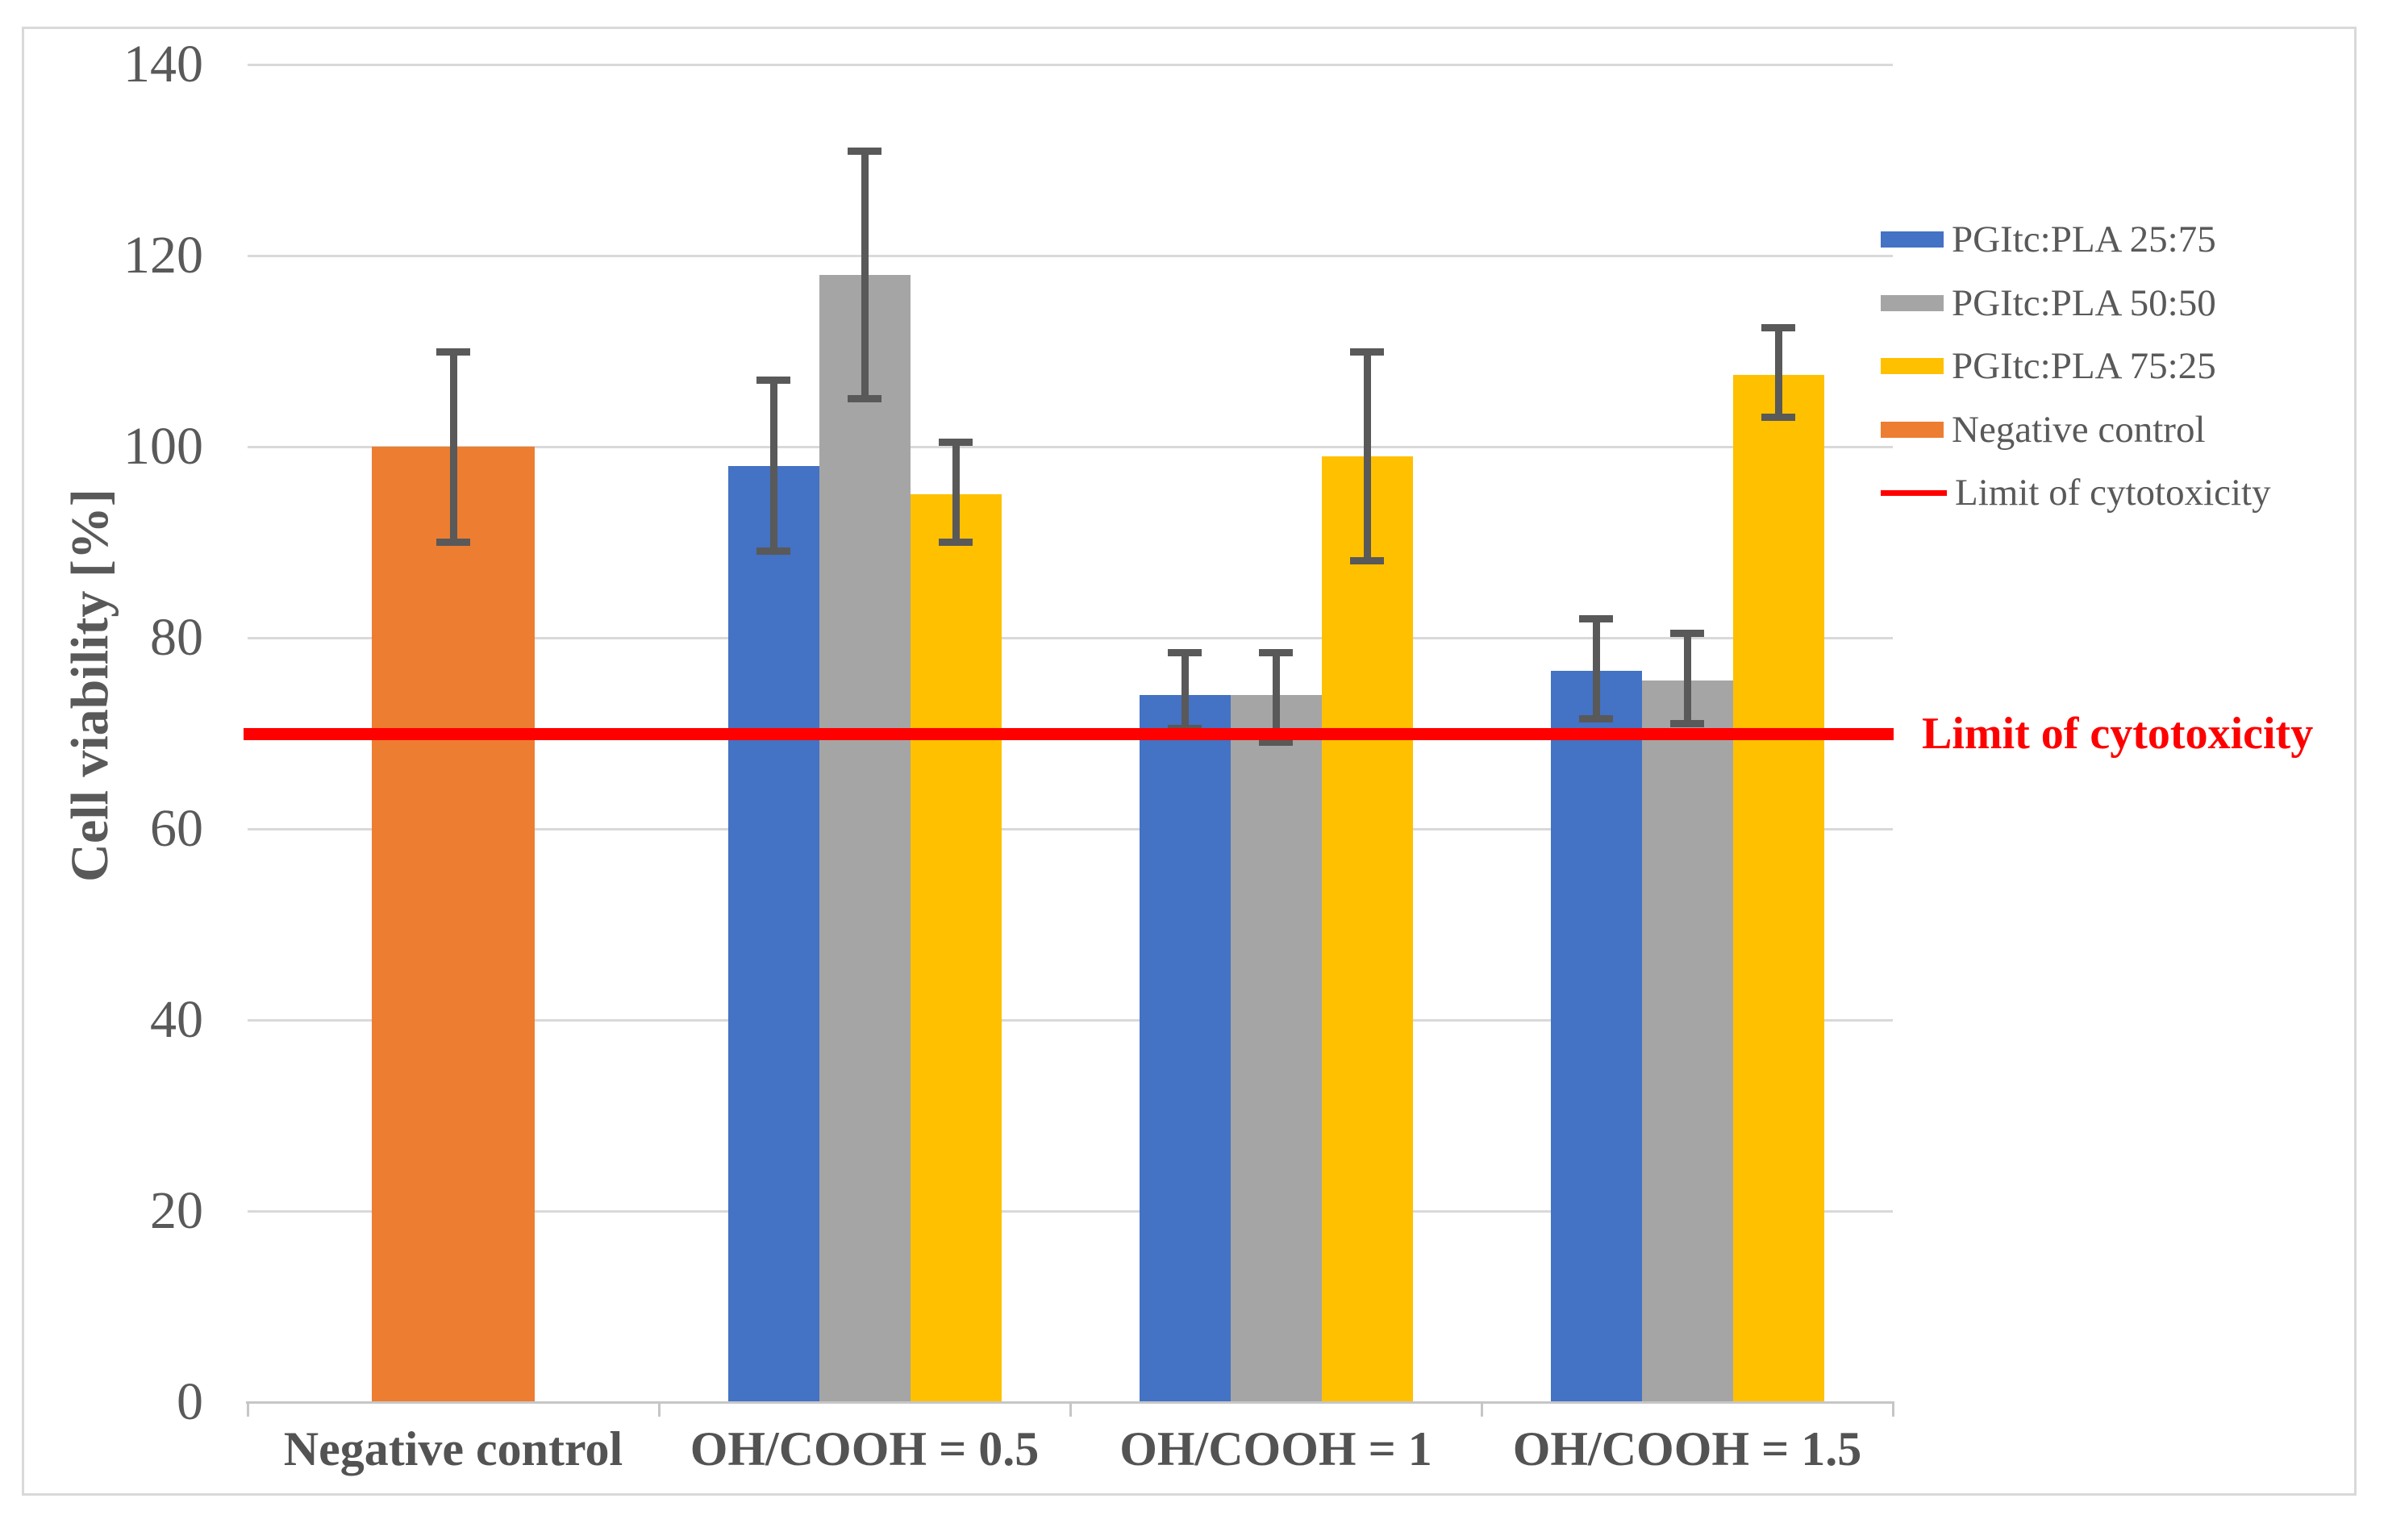  I want to click on legend-item: PGItc:PLA 75:25, so click(2076, 366).